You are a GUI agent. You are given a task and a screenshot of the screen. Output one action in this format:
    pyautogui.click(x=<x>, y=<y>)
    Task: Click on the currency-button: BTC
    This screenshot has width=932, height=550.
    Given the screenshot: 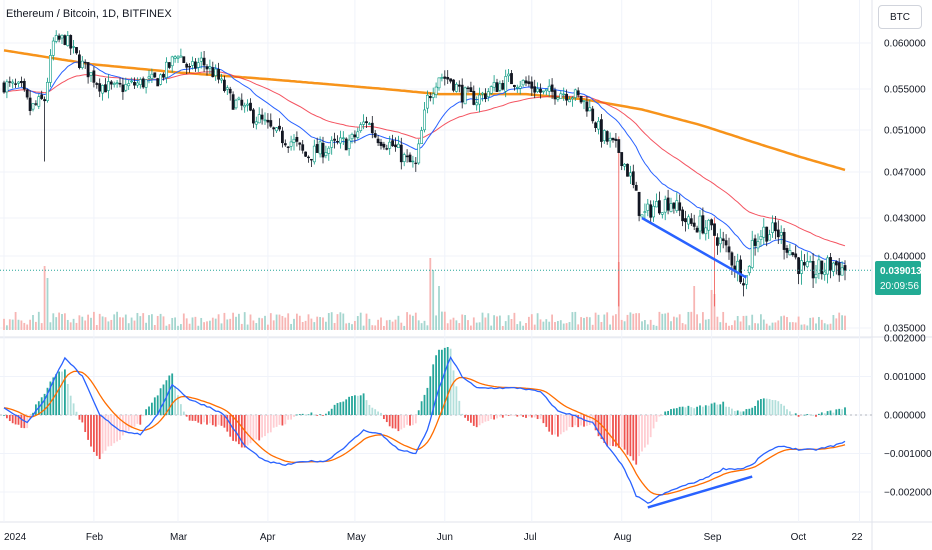 What is the action you would take?
    pyautogui.click(x=900, y=17)
    